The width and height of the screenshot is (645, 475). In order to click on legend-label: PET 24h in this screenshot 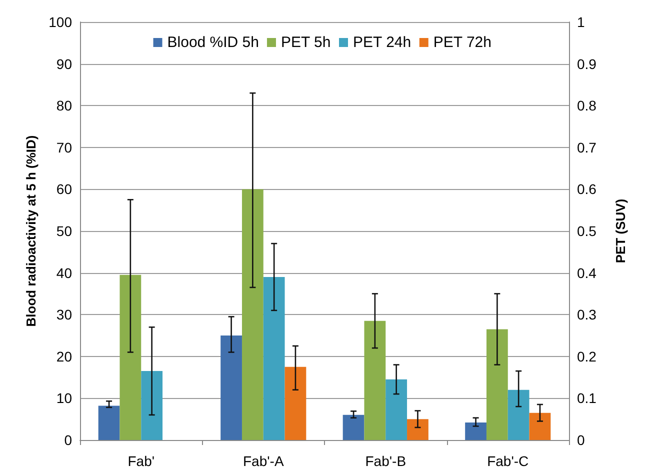, I will do `click(382, 42)`.